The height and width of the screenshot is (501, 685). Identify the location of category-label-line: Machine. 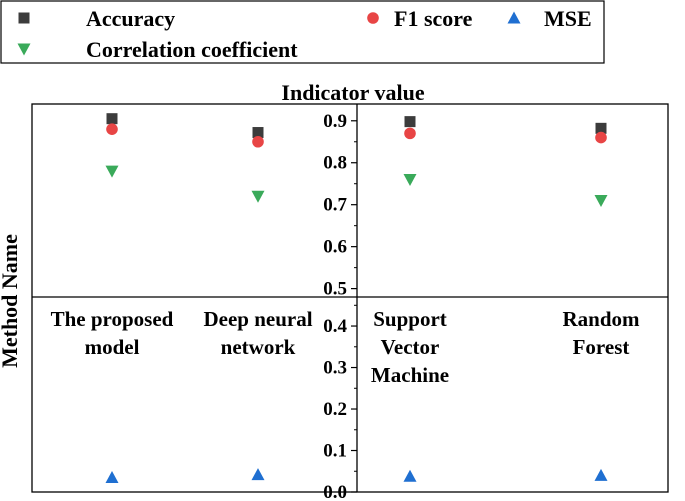
(410, 375).